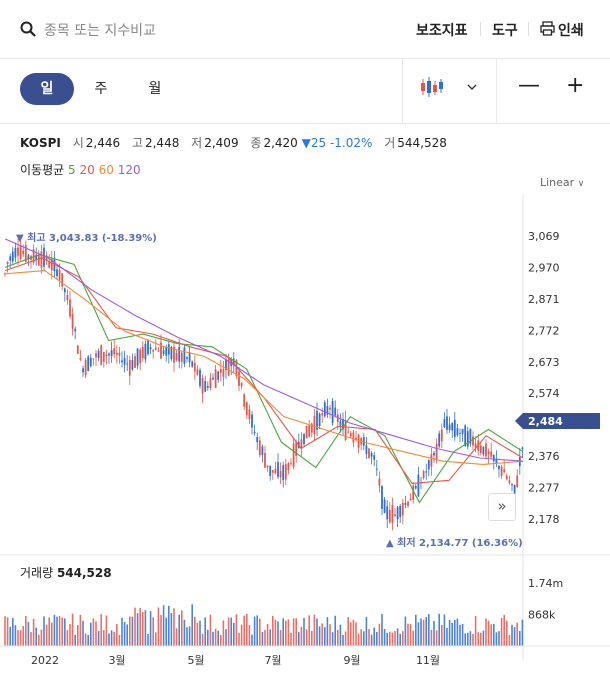  What do you see at coordinates (544, 488) in the screenshot?
I see `price-tick-label: 2,277` at bounding box center [544, 488].